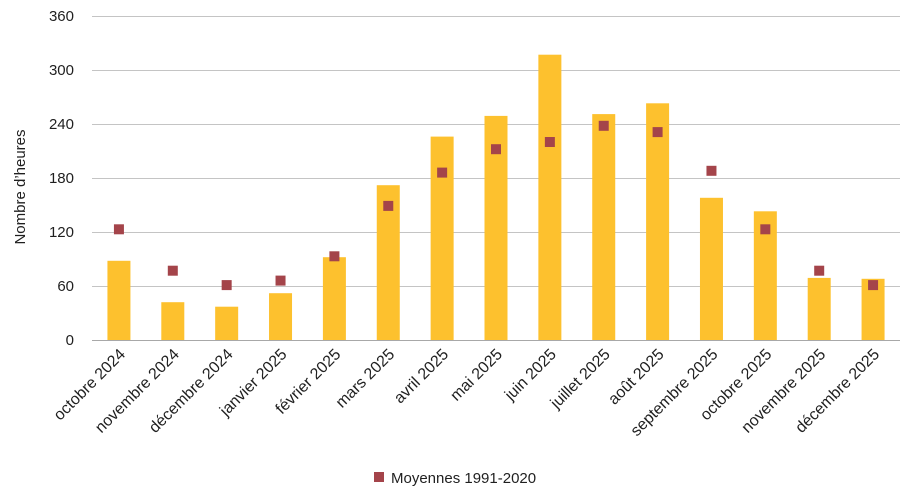 Image resolution: width=914 pixels, height=488 pixels. What do you see at coordinates (65, 286) in the screenshot?
I see `y-tick-label: 60` at bounding box center [65, 286].